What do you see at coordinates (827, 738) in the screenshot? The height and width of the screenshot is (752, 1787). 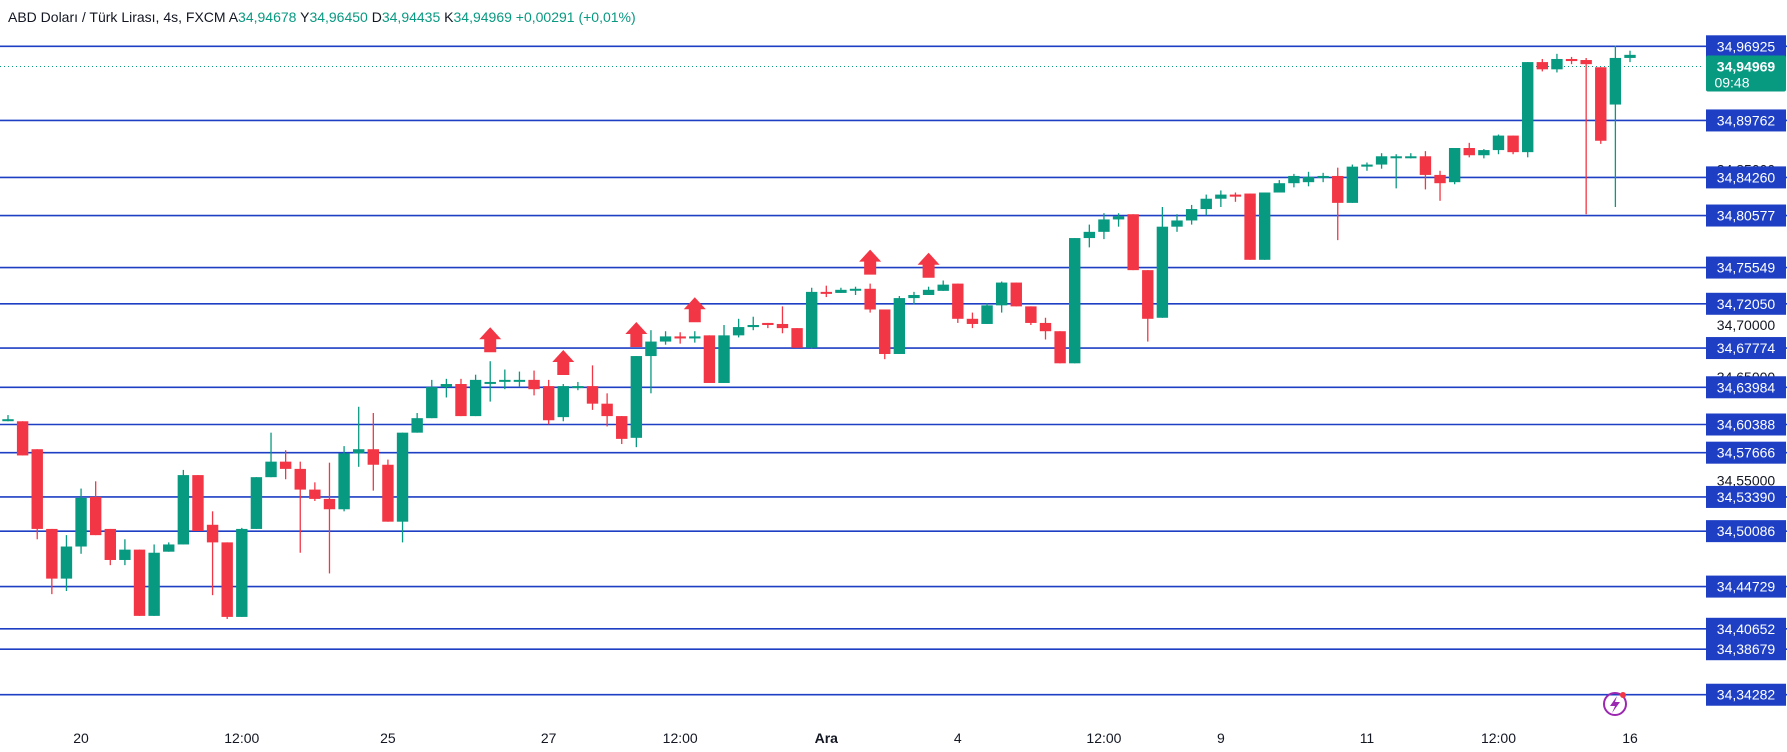 I see `x-axis-tick: Ara` at bounding box center [827, 738].